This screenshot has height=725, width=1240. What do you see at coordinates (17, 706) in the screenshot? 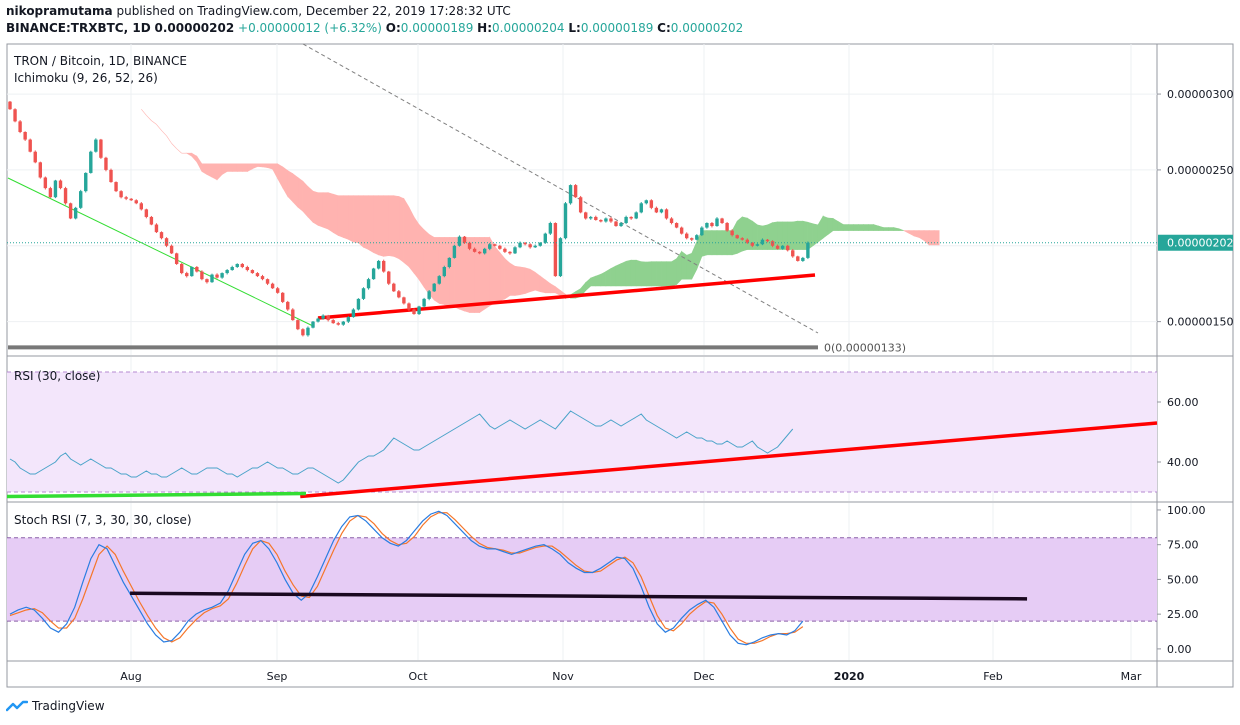
I see `tradingview-logo-icon` at bounding box center [17, 706].